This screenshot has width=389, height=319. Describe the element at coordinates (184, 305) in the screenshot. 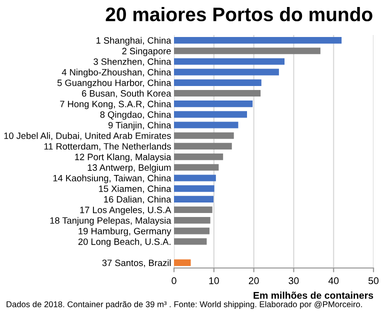

I see `text: Dados de 2018. Container padrão de 39 m³ . Fonte: World shipping. Elaborado por @PMorceiro.` at that location.